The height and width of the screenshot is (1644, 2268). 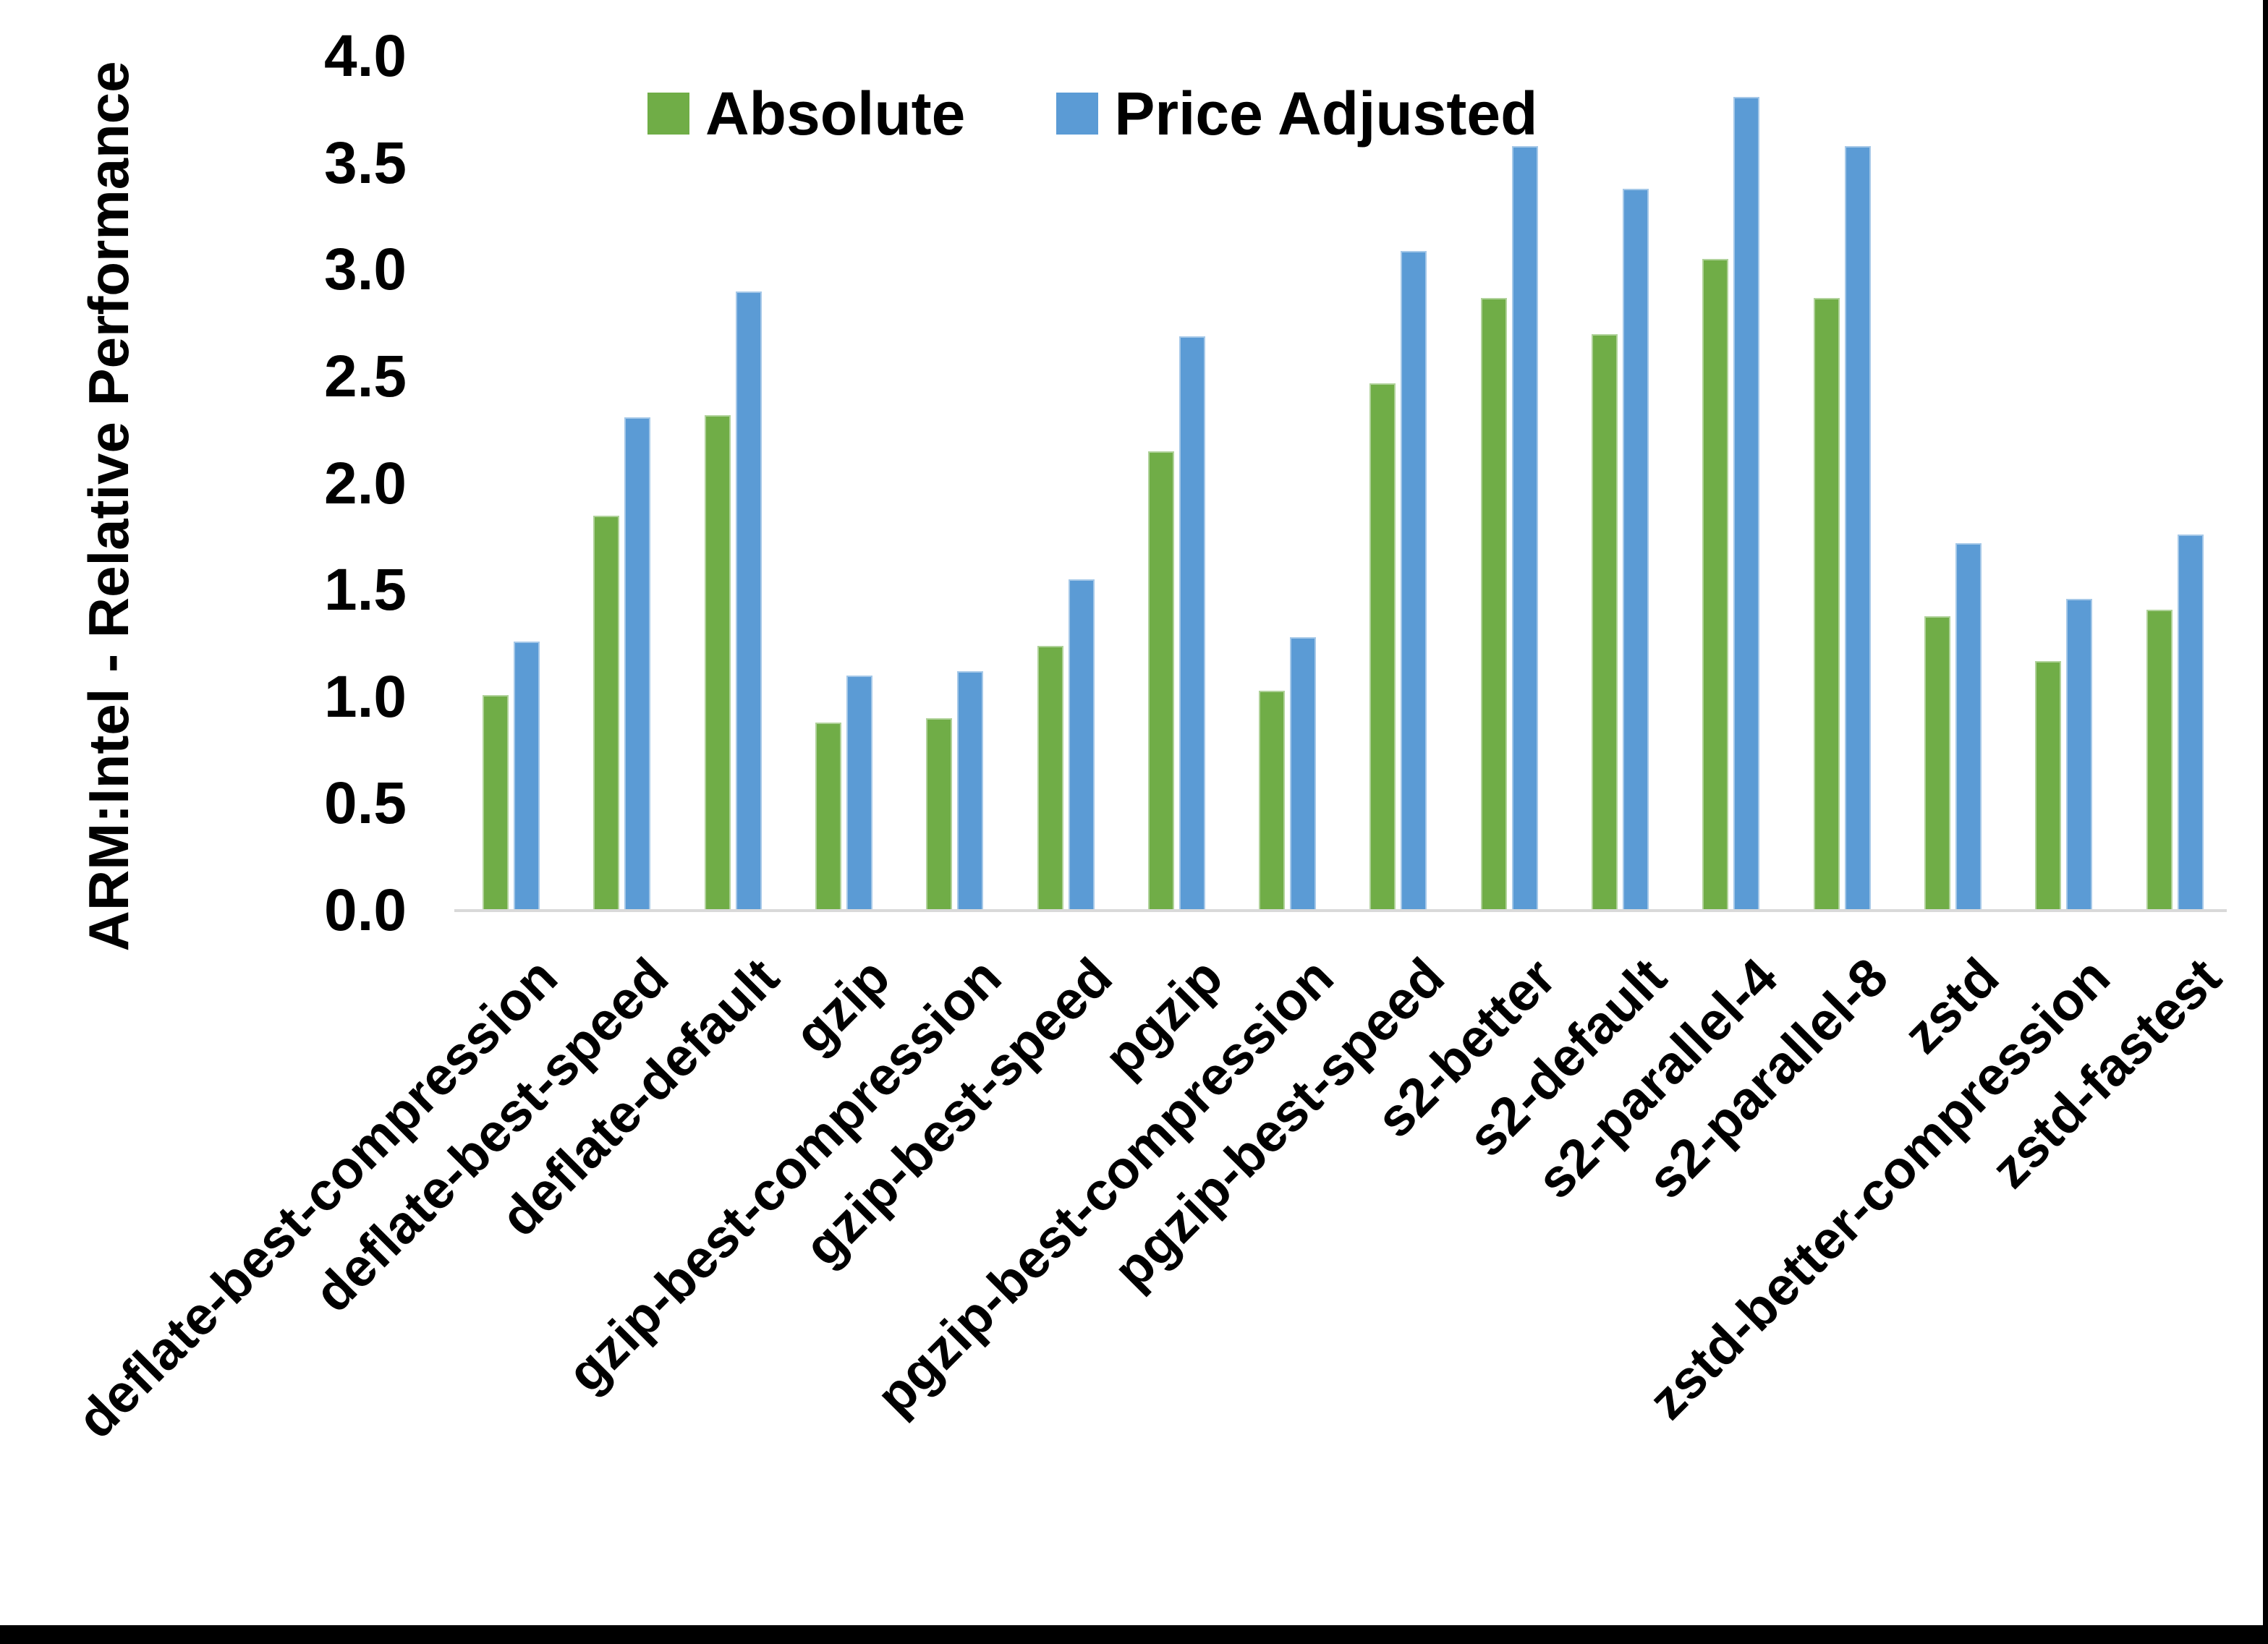 I want to click on bar-absolute-zstd-fastest, so click(x=2159, y=760).